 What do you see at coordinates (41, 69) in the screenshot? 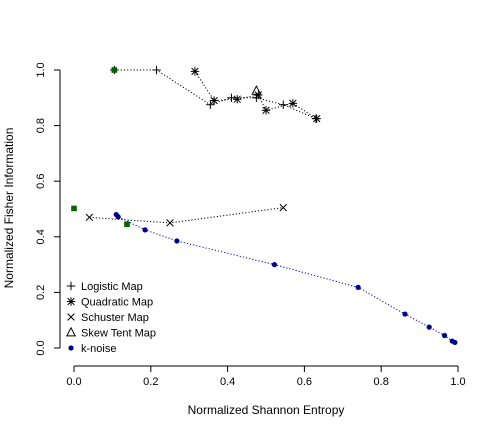
I see `y-tick-label: 1.0` at bounding box center [41, 69].